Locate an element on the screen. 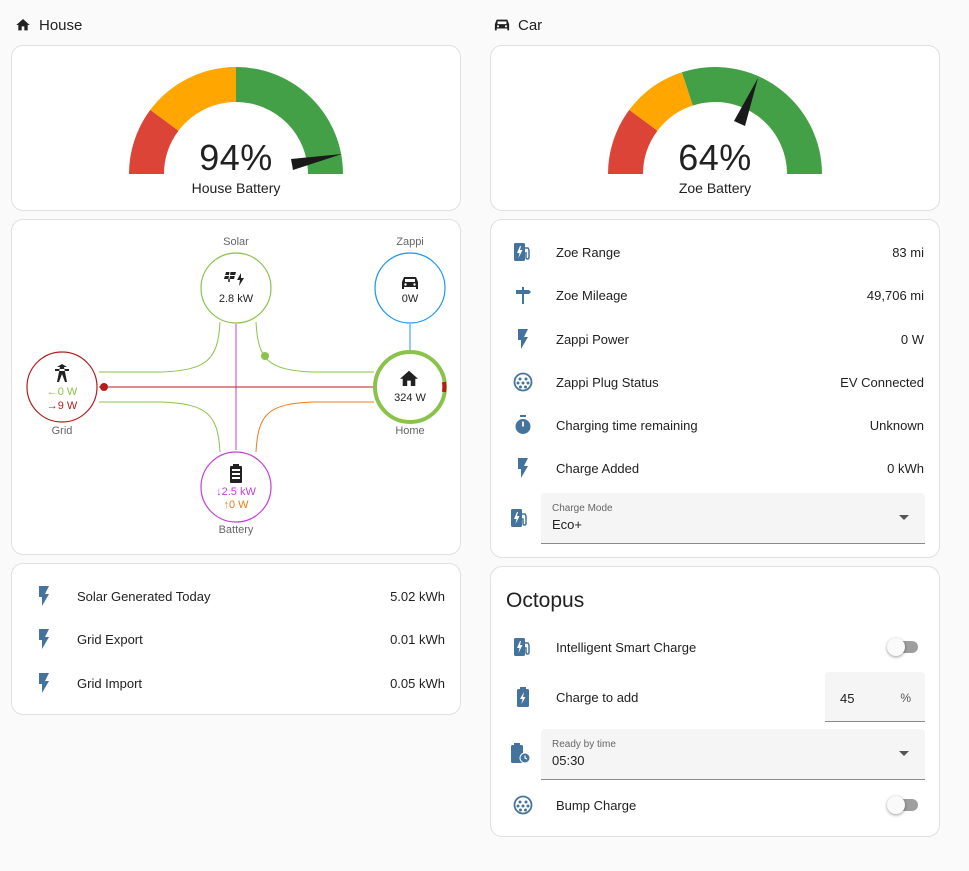 Image resolution: width=969 pixels, height=871 pixels. signpost-icon is located at coordinates (523, 295).